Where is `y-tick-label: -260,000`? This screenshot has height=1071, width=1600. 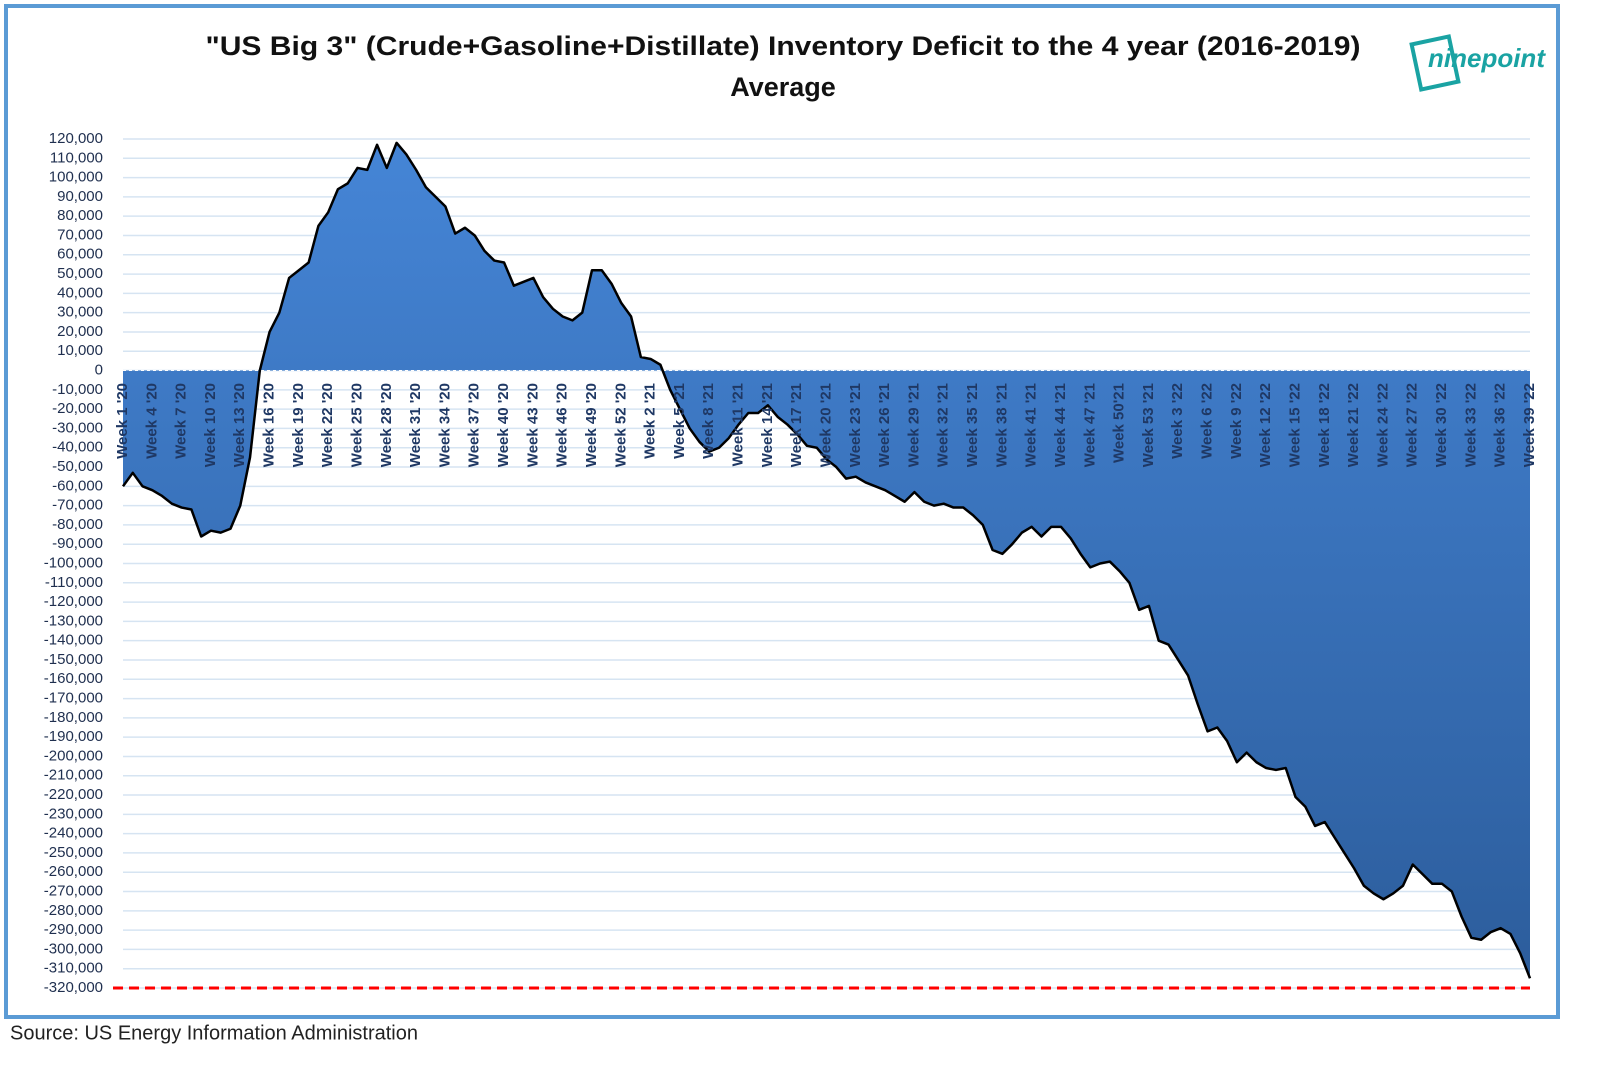
y-tick-label: -260,000 is located at coordinates (73, 871).